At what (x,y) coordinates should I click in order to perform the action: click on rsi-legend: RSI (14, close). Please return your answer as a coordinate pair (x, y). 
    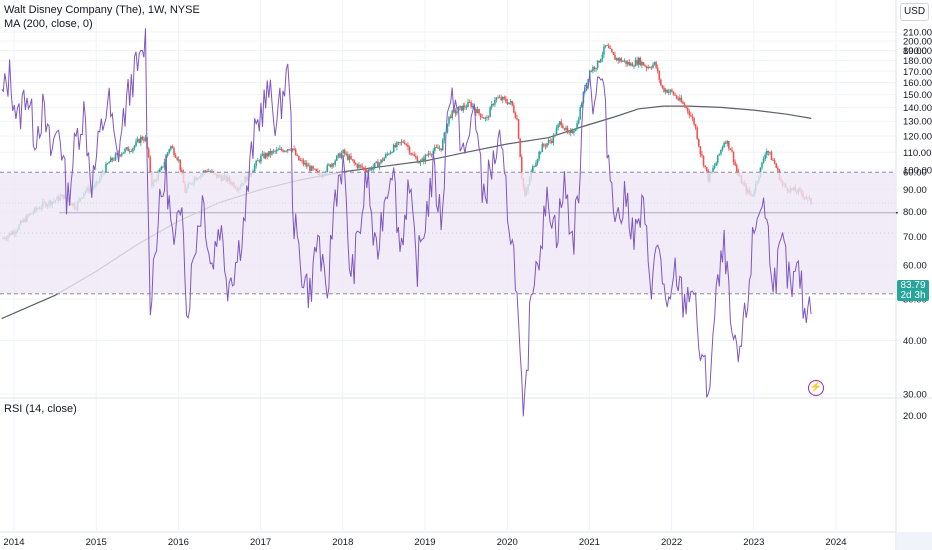
    Looking at the image, I should click on (41, 409).